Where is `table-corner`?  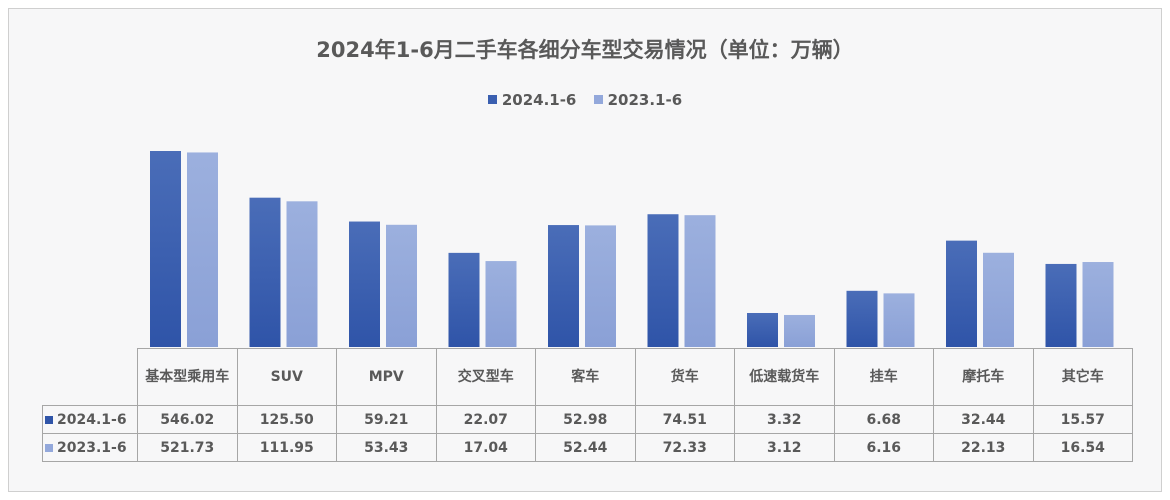
table-corner is located at coordinates (90, 377).